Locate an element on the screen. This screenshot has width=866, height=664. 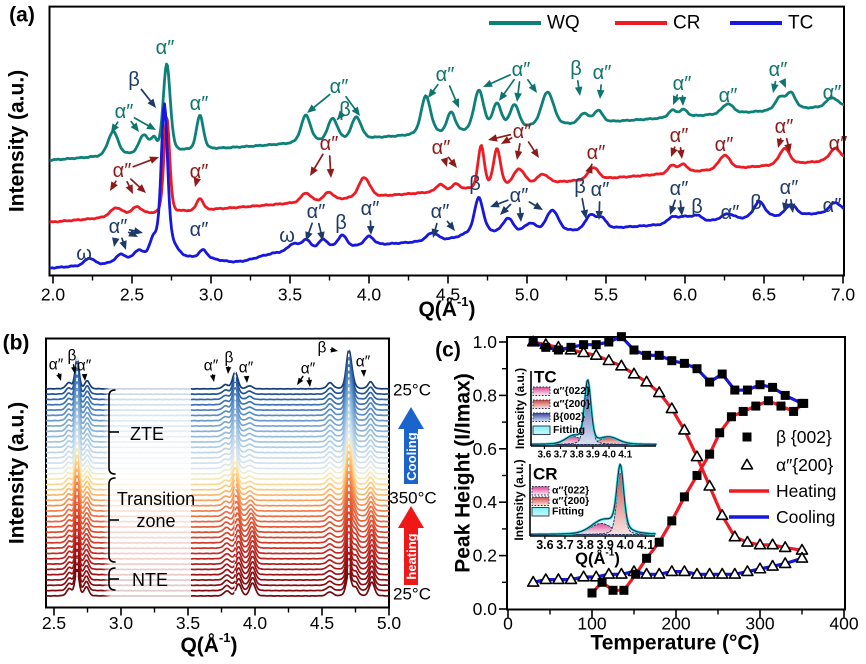
xrd-curve-WQ is located at coordinates (446, 112).